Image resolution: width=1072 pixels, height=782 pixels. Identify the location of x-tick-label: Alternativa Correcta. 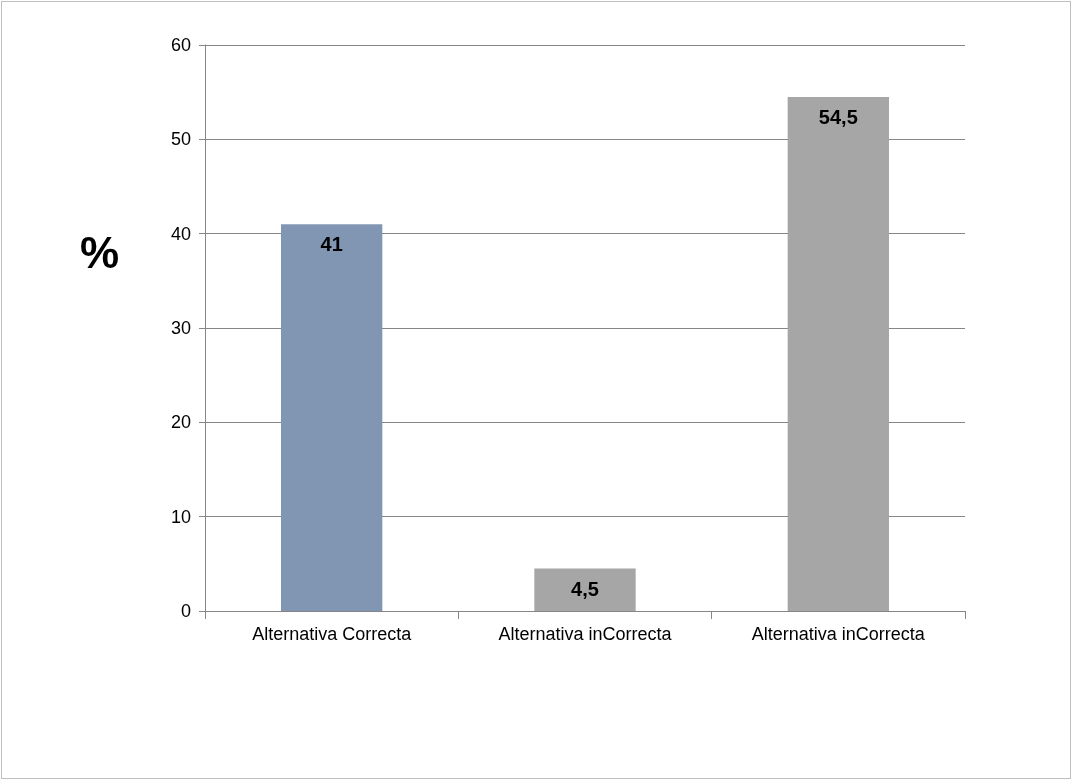
(332, 634).